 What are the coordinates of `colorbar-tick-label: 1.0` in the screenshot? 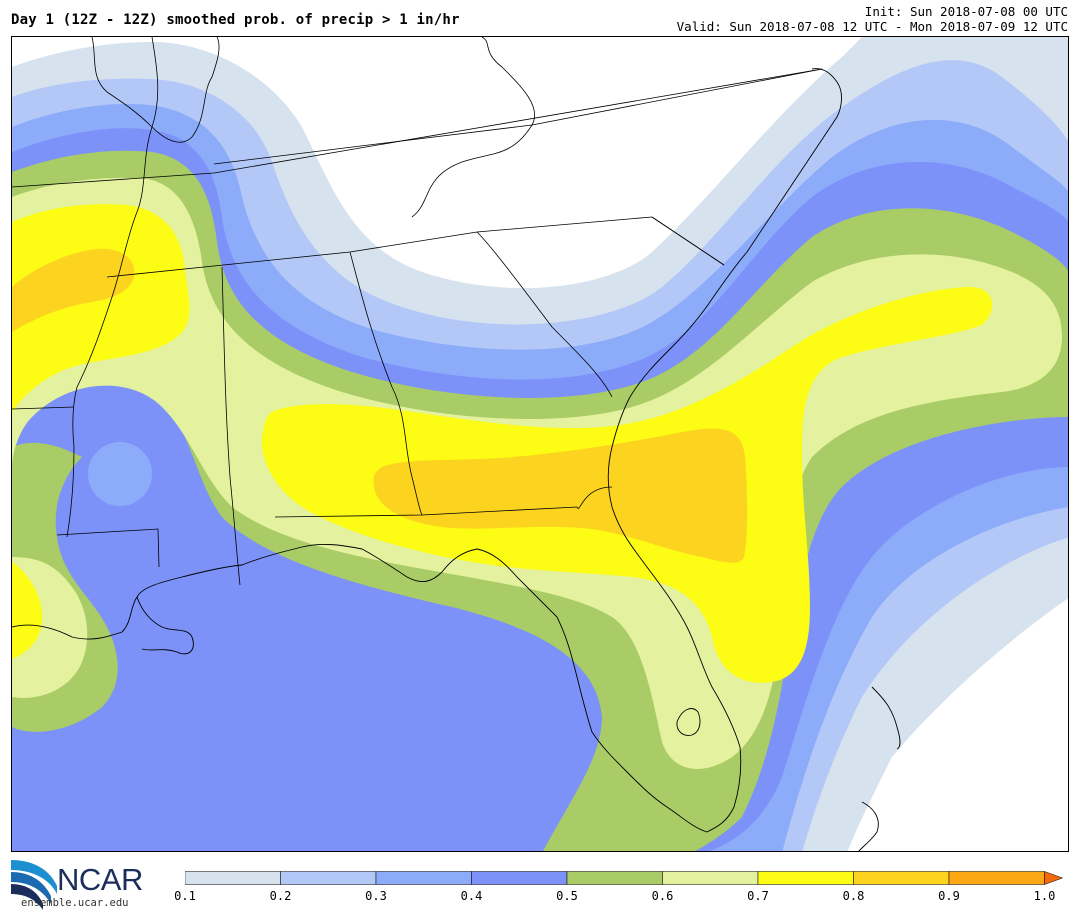 It's located at (1044, 896).